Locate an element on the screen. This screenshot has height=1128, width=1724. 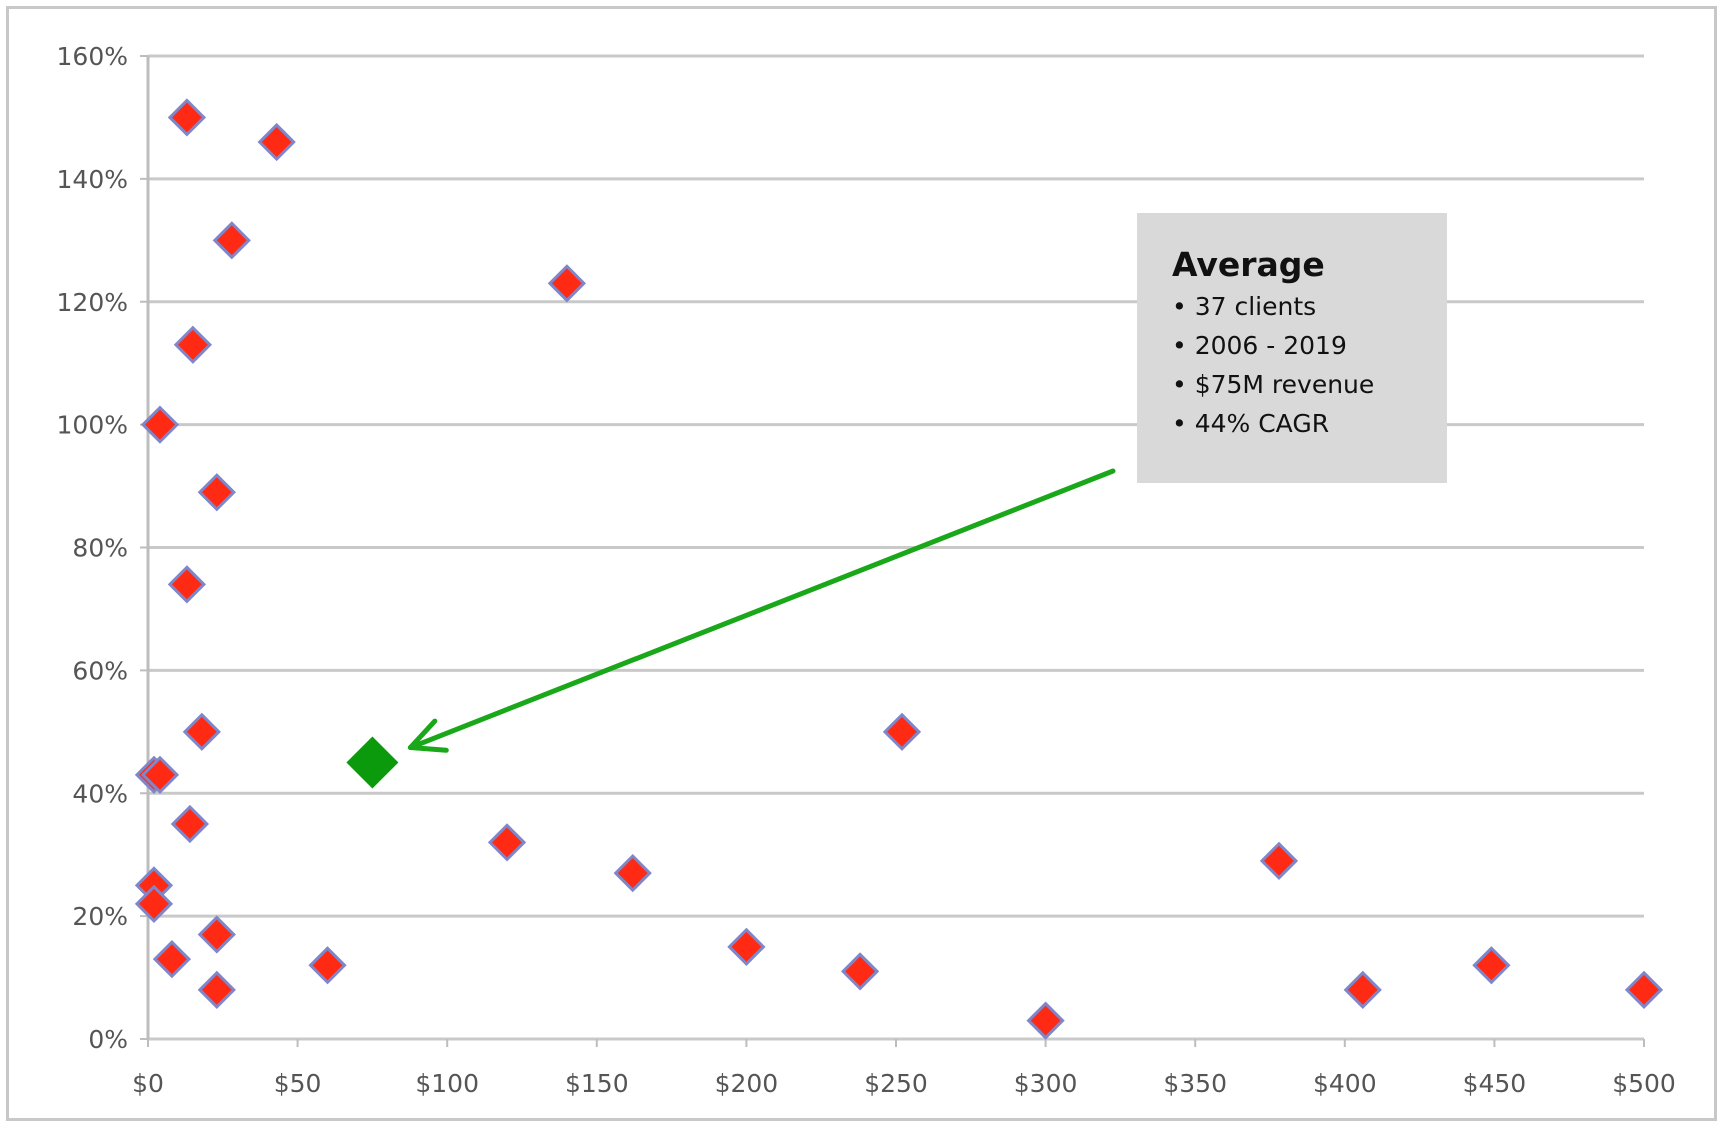
annotation-line-cagr: • 44% CAGR is located at coordinates (1251, 423).